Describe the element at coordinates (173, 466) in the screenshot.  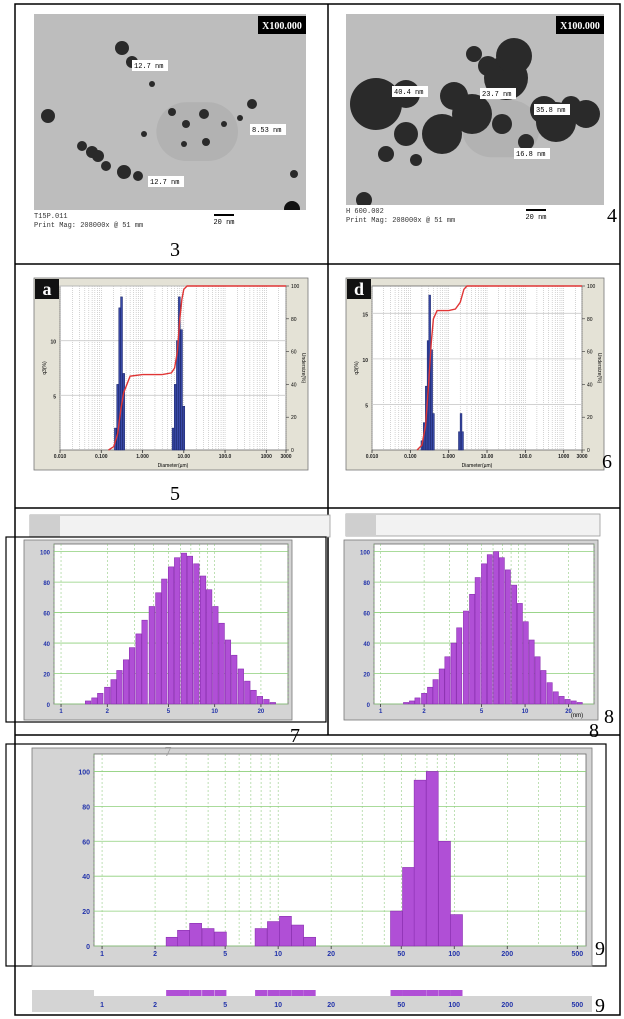
I see `x-axis-label: Diameter(µm)` at that location.